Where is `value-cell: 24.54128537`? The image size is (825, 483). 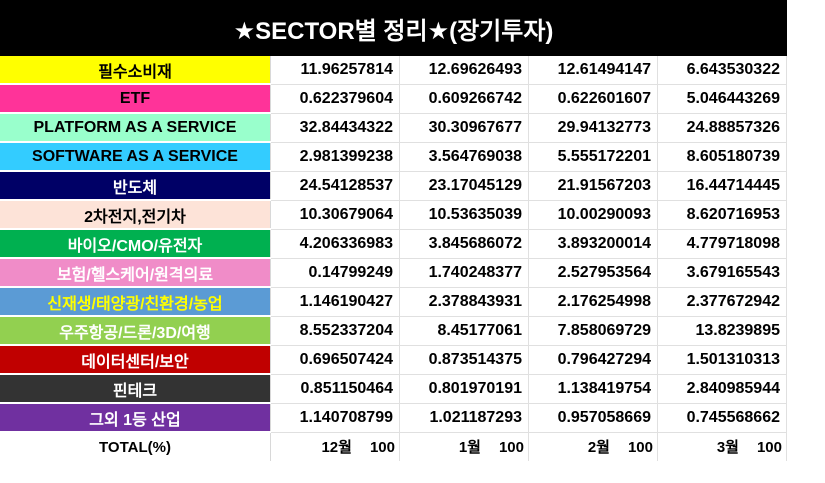 value-cell: 24.54128537 is located at coordinates (335, 186).